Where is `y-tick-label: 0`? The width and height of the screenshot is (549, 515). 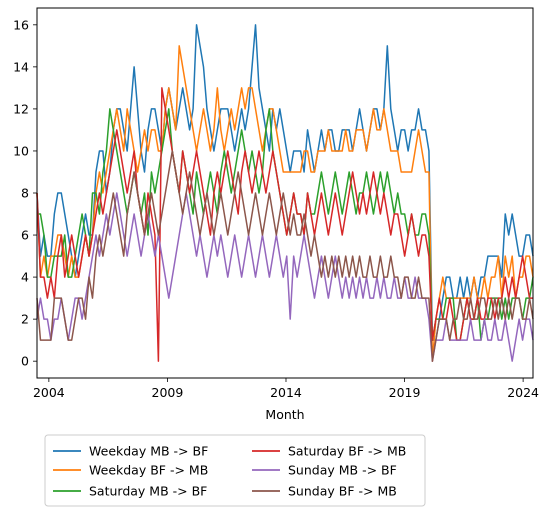
y-tick-label: 0 is located at coordinates (25, 361).